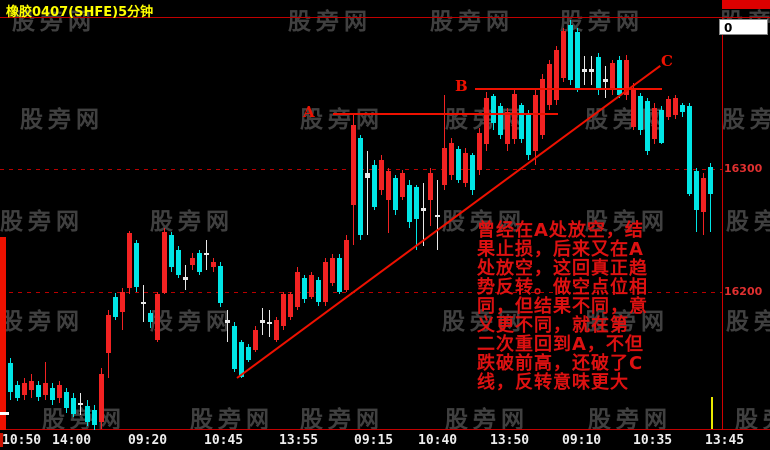 The height and width of the screenshot is (450, 770). I want to click on price-label-16200: 16200, so click(743, 291).